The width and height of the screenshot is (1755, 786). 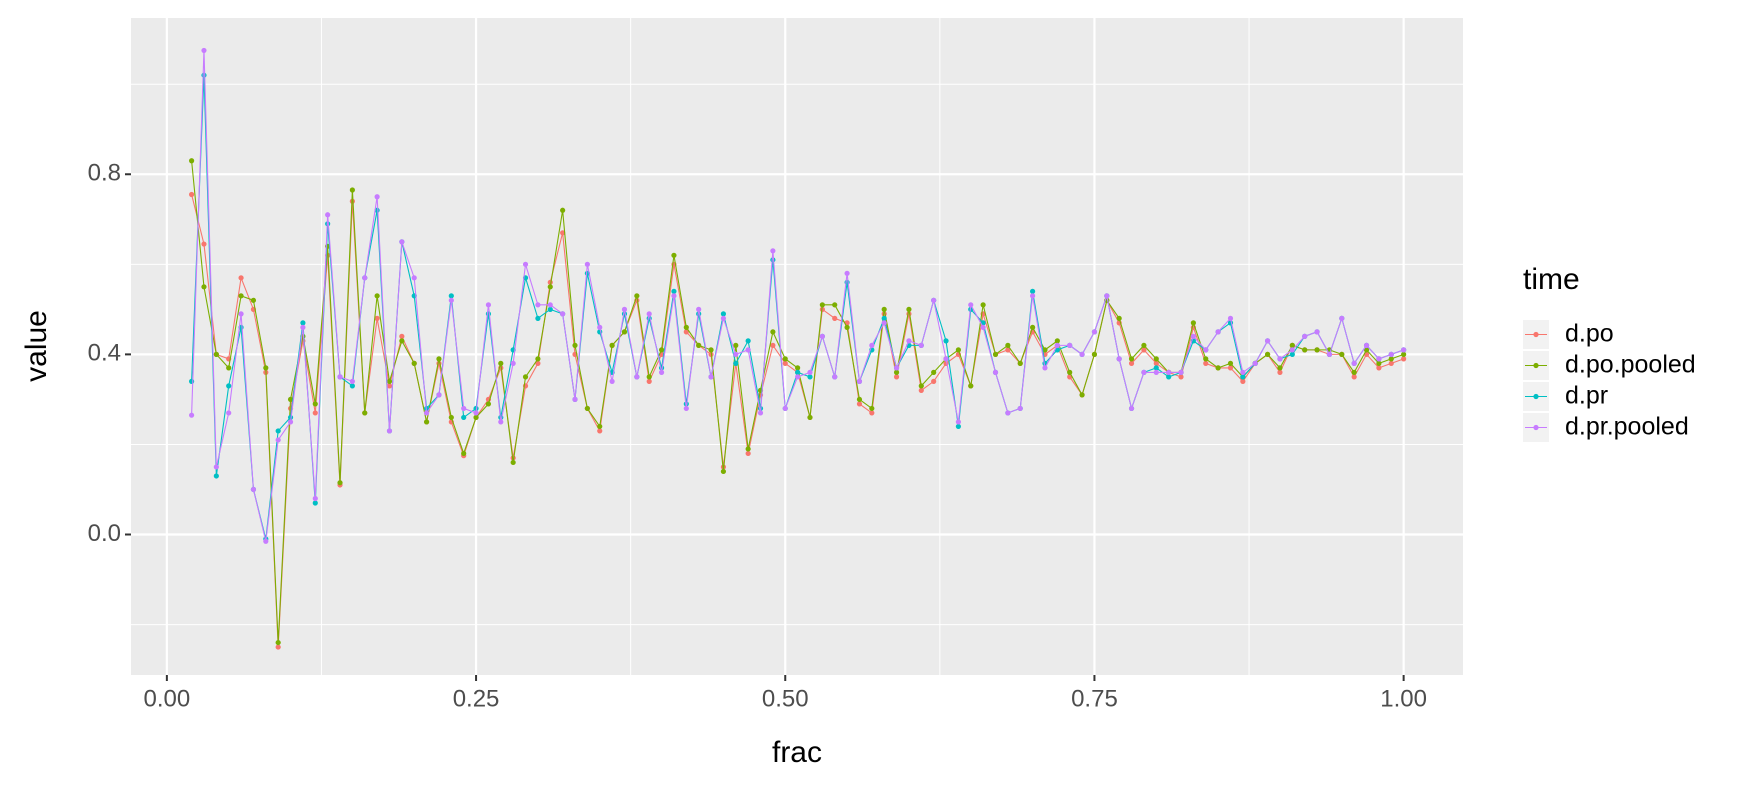 What do you see at coordinates (1586, 396) in the screenshot?
I see `legend-label: d.pr` at bounding box center [1586, 396].